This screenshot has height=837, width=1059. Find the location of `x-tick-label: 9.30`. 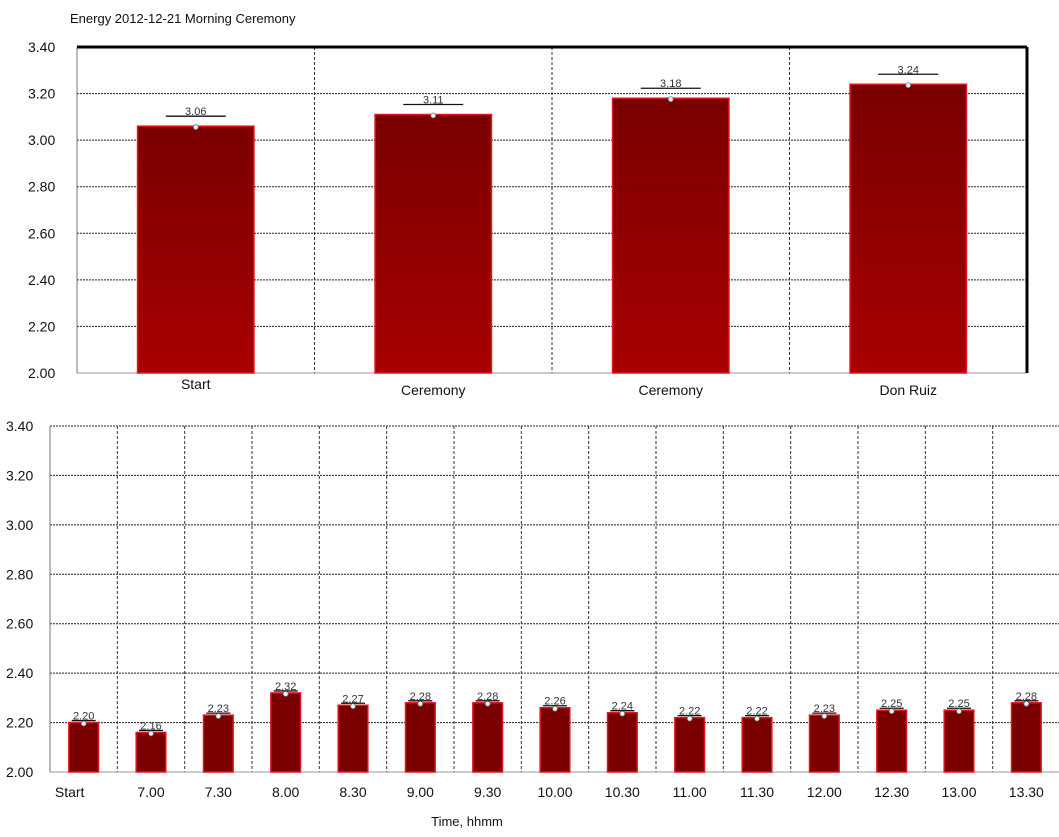

x-tick-label: 9.30 is located at coordinates (487, 792).